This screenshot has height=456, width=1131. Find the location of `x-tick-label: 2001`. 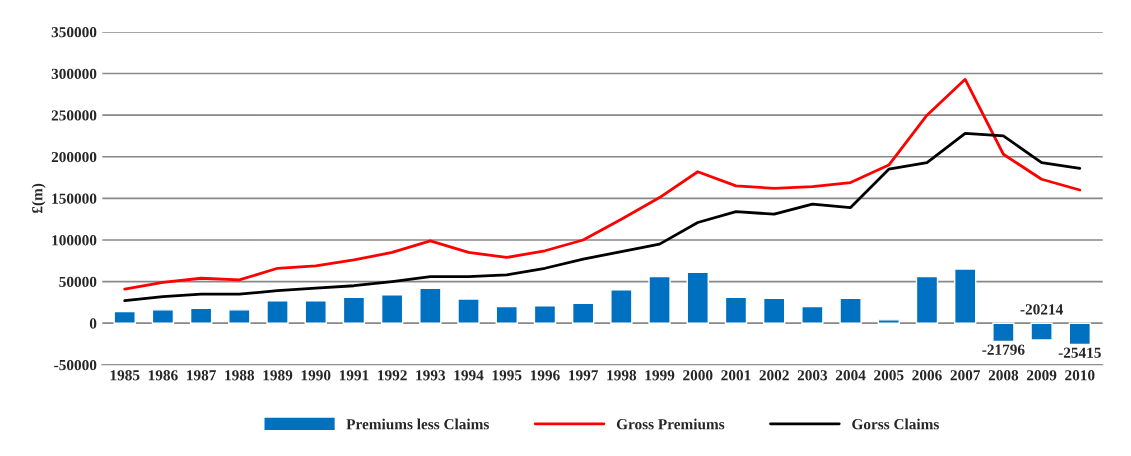

x-tick-label: 2001 is located at coordinates (736, 375).